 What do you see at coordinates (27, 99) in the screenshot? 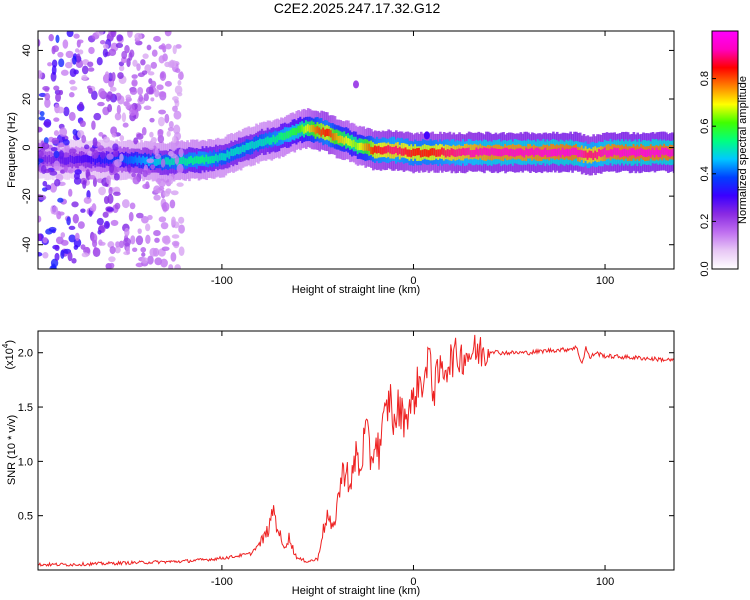
I see `y-tick-label: 20` at bounding box center [27, 99].